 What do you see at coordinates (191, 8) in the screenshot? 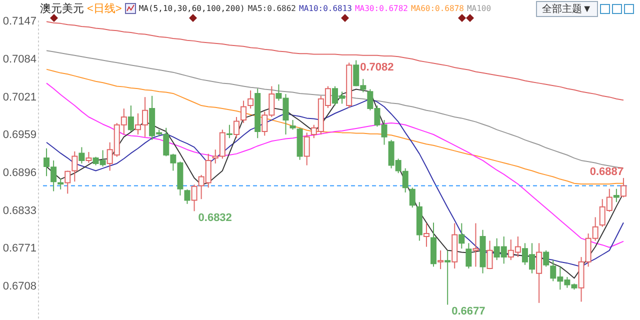
I see `text: MA(5,10,30,60,100,200)` at bounding box center [191, 8].